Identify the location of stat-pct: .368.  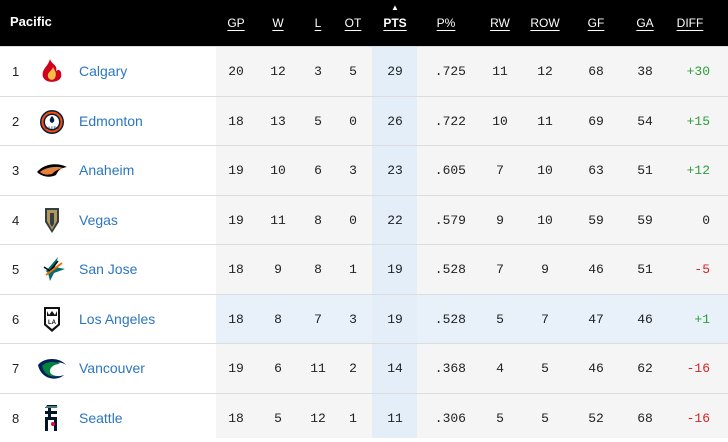
(450, 368).